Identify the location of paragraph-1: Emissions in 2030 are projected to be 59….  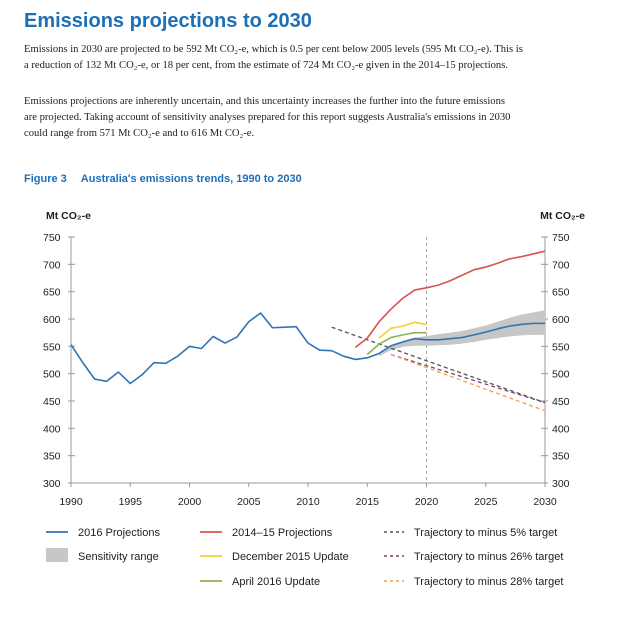
(311, 58).